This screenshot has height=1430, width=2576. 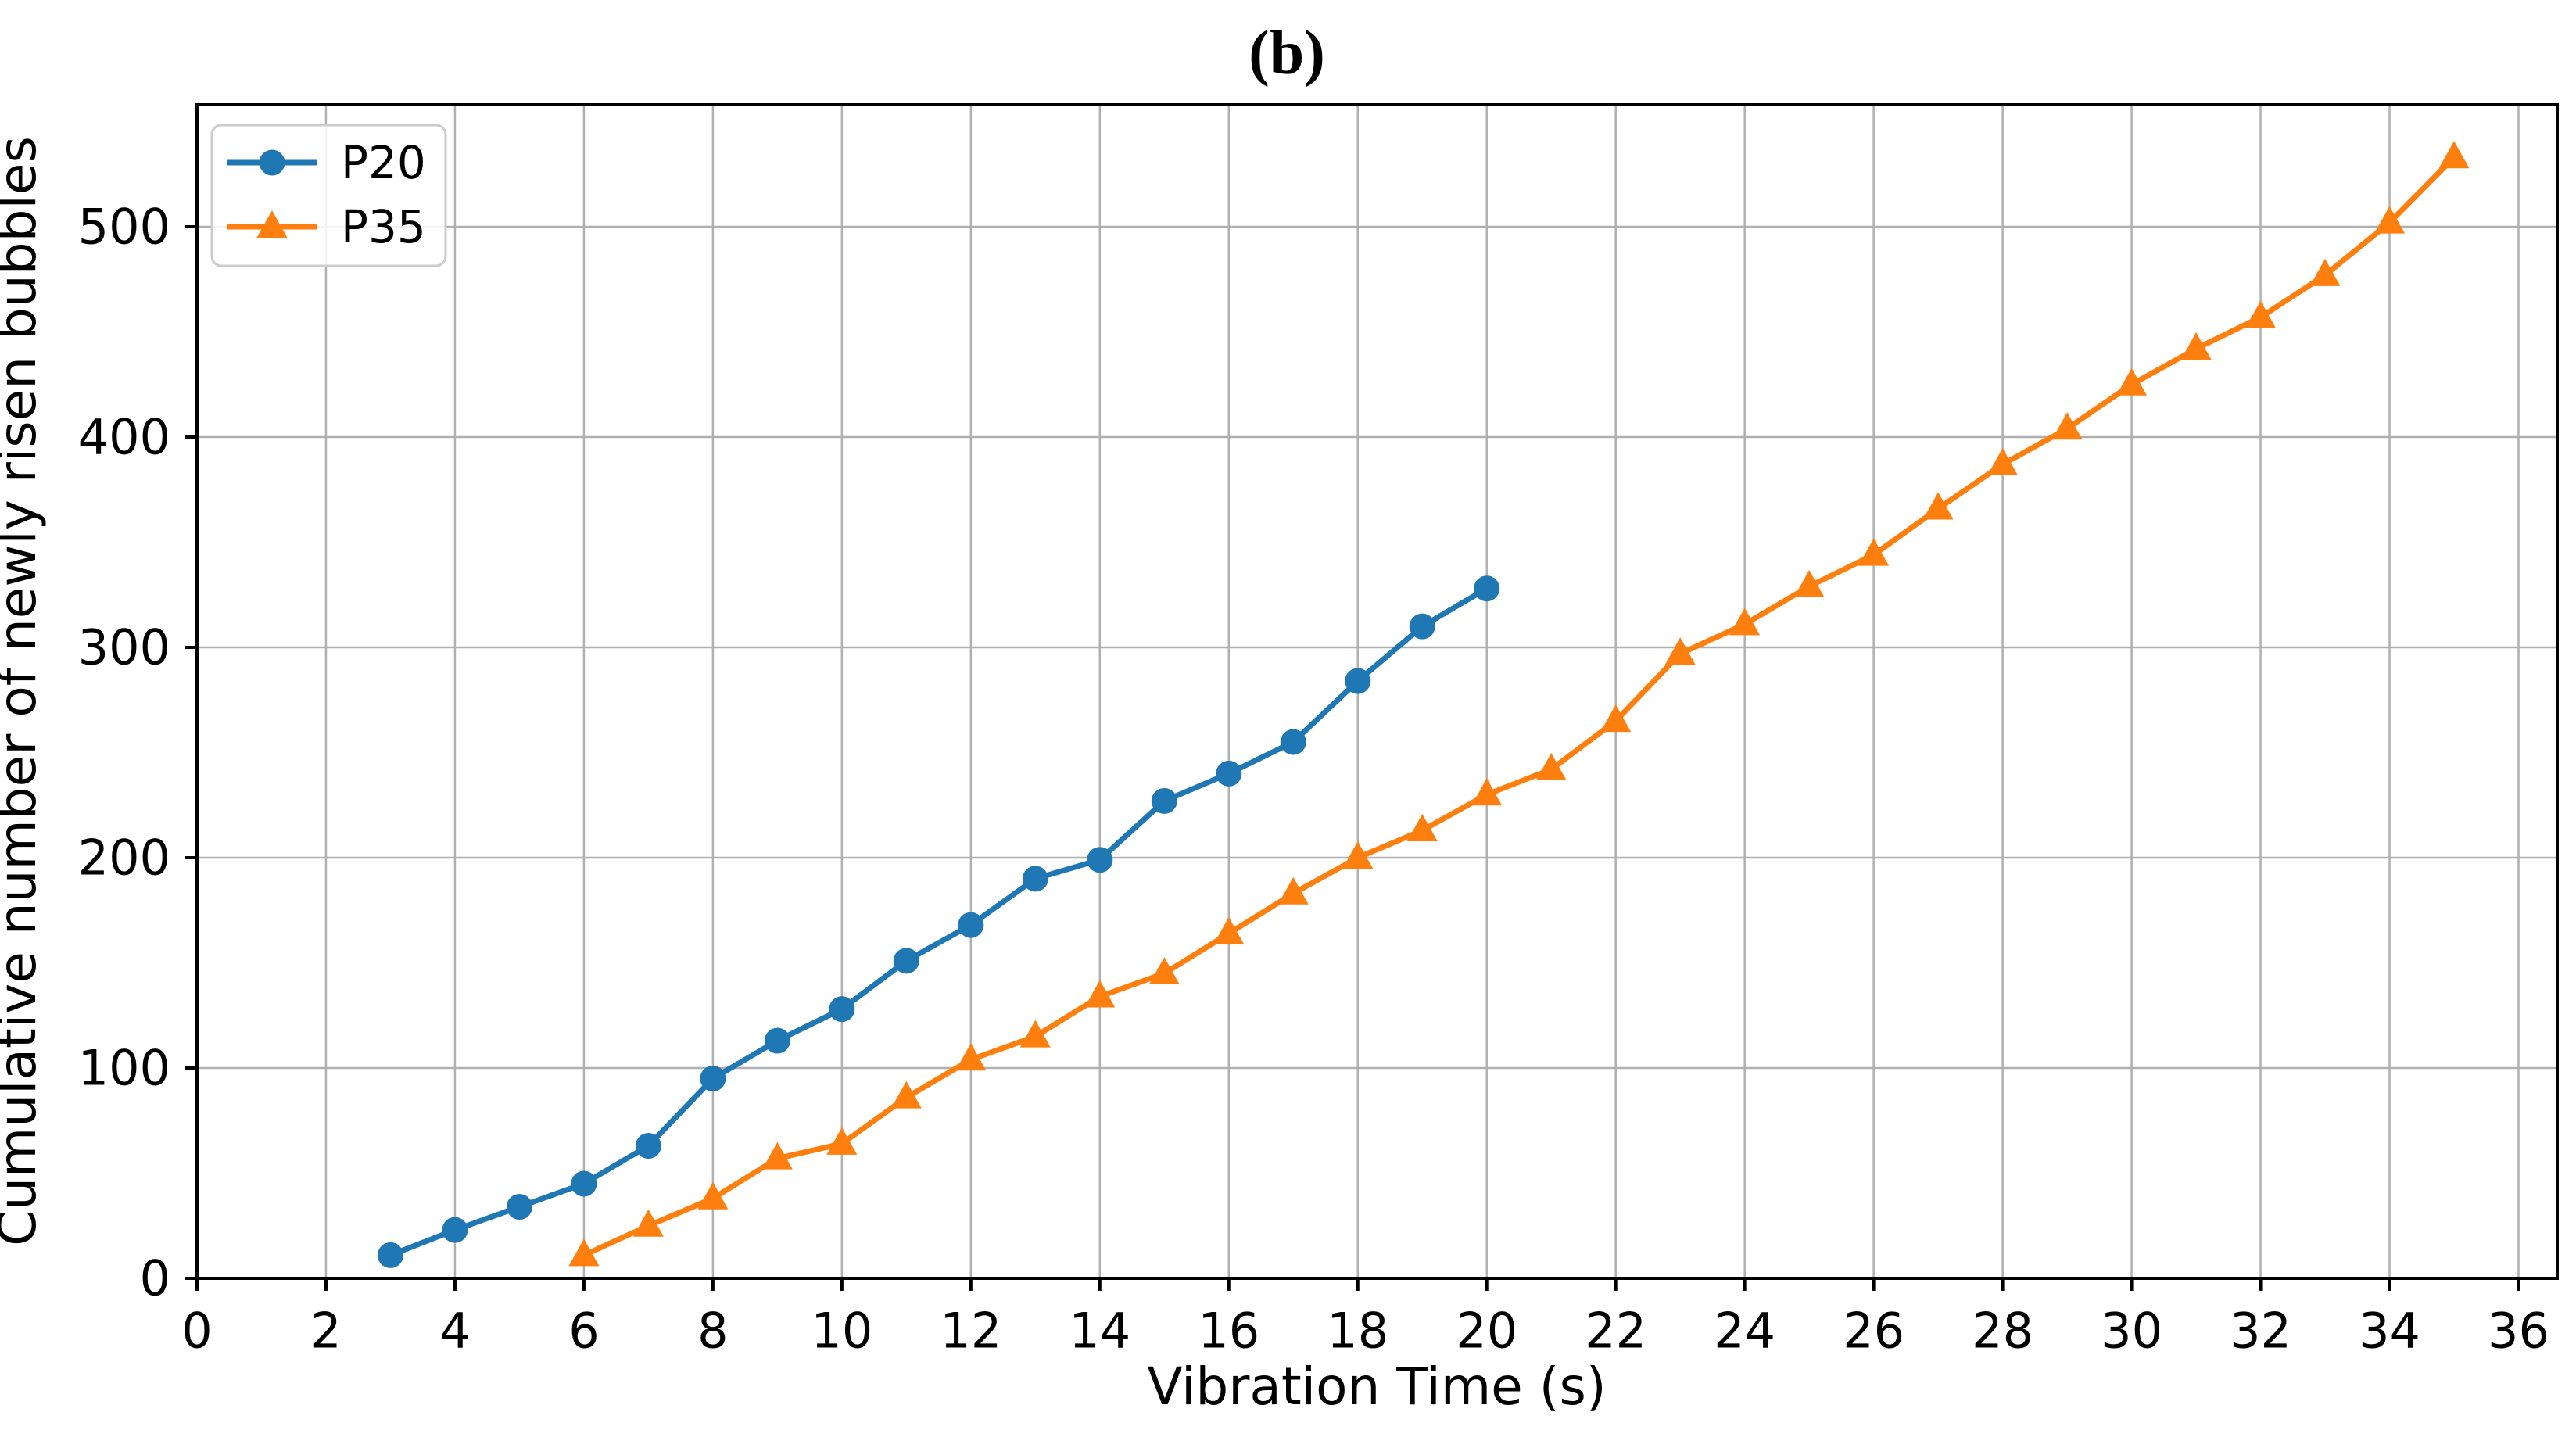 I want to click on y-tick-label-500: 500, so click(x=124, y=227).